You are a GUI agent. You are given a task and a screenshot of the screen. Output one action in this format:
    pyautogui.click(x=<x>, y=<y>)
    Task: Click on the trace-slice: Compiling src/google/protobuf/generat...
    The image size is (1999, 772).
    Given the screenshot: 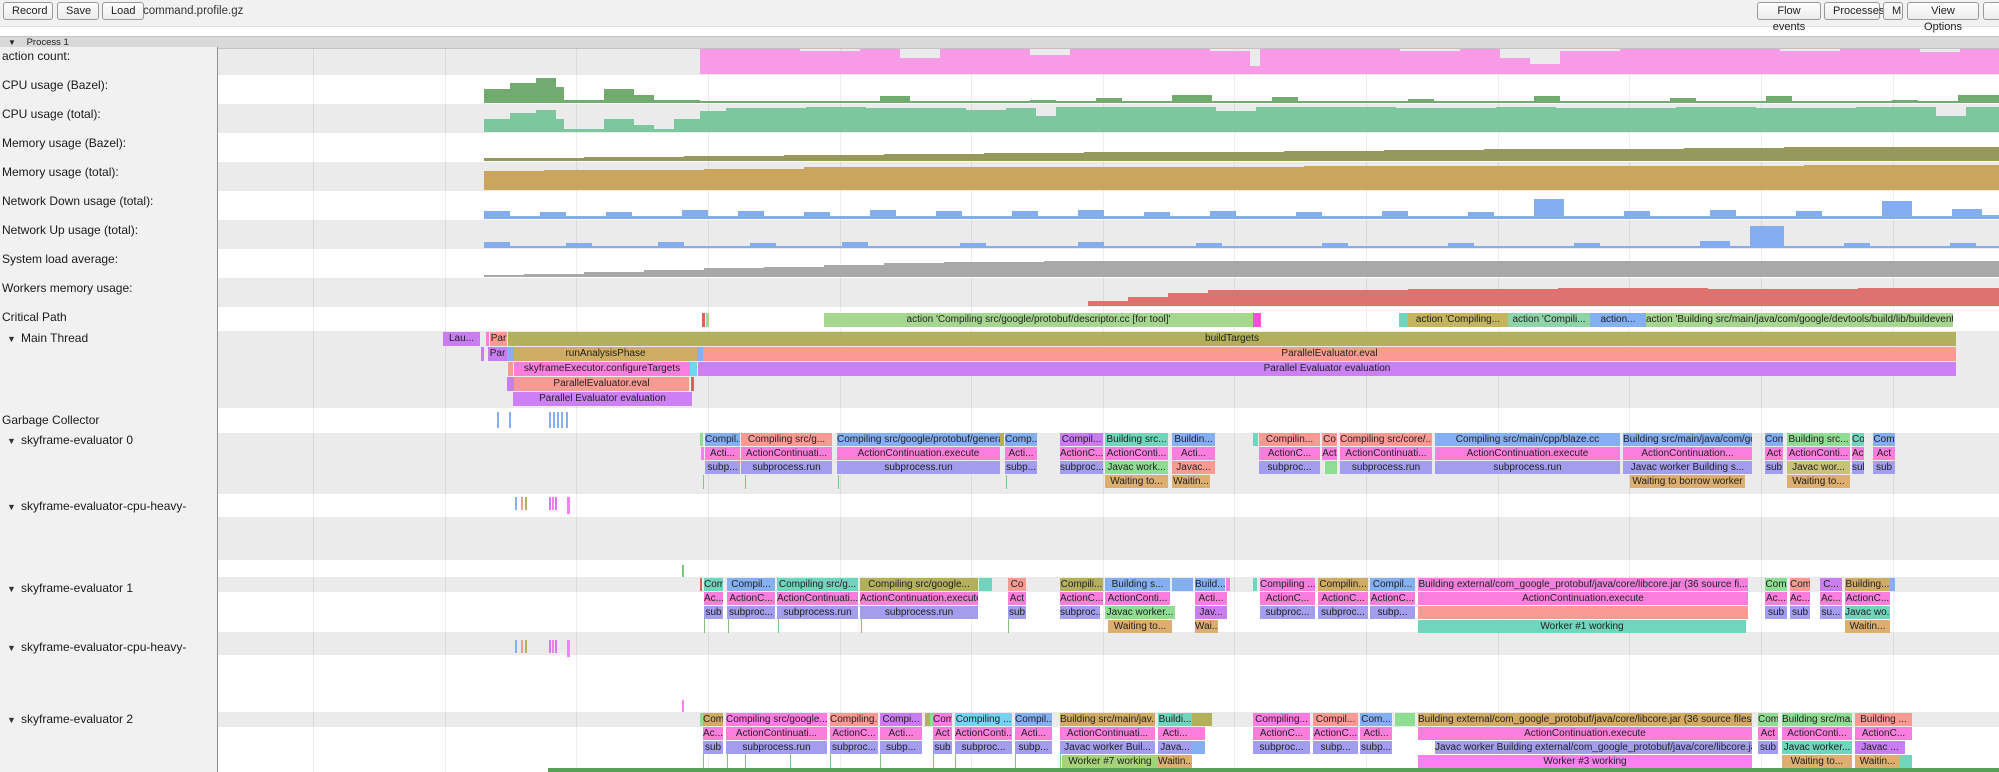 What is the action you would take?
    pyautogui.click(x=918, y=439)
    